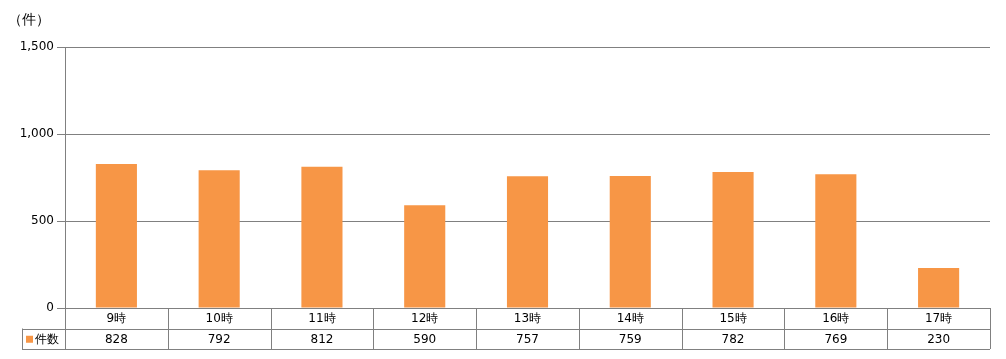 The image size is (1006, 359). What do you see at coordinates (733, 338) in the screenshot?
I see `data-label: 782` at bounding box center [733, 338].